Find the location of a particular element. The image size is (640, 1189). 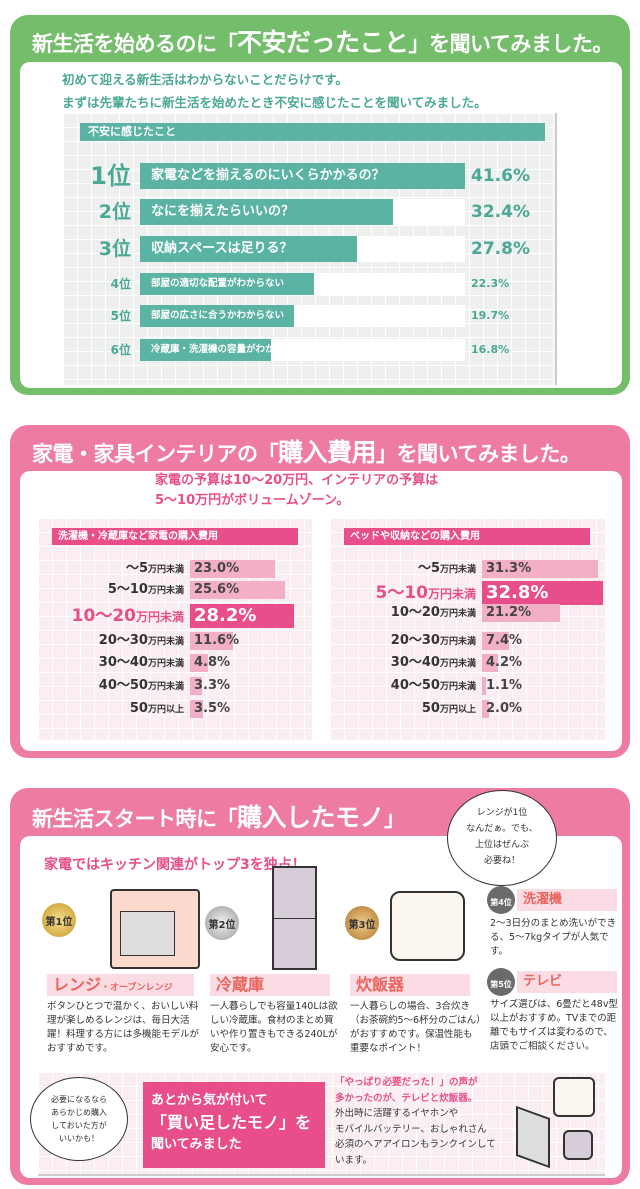

item-name: 冷蔵庫 is located at coordinates (270, 985).